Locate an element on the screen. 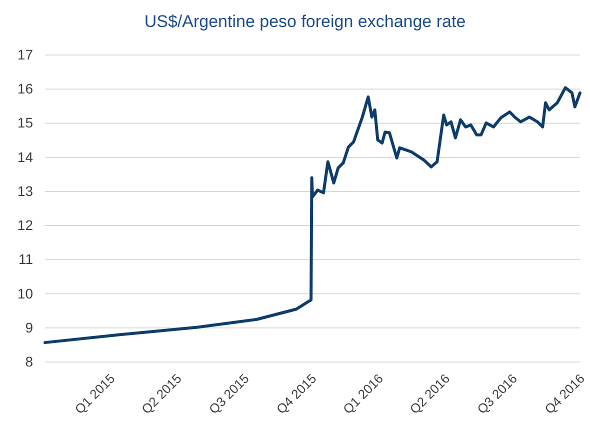 This screenshot has height=424, width=590. y-tick-label: 15 is located at coordinates (25, 122).